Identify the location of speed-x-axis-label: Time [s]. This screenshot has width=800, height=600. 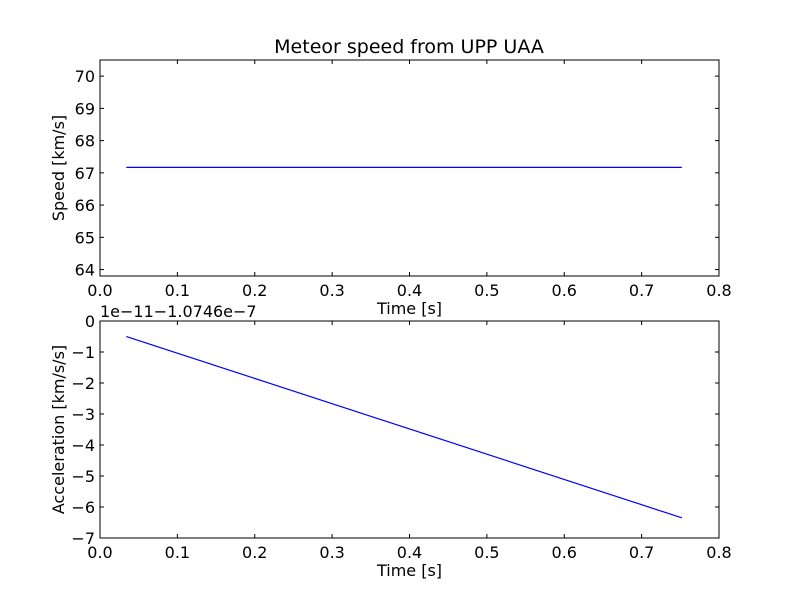
(409, 308).